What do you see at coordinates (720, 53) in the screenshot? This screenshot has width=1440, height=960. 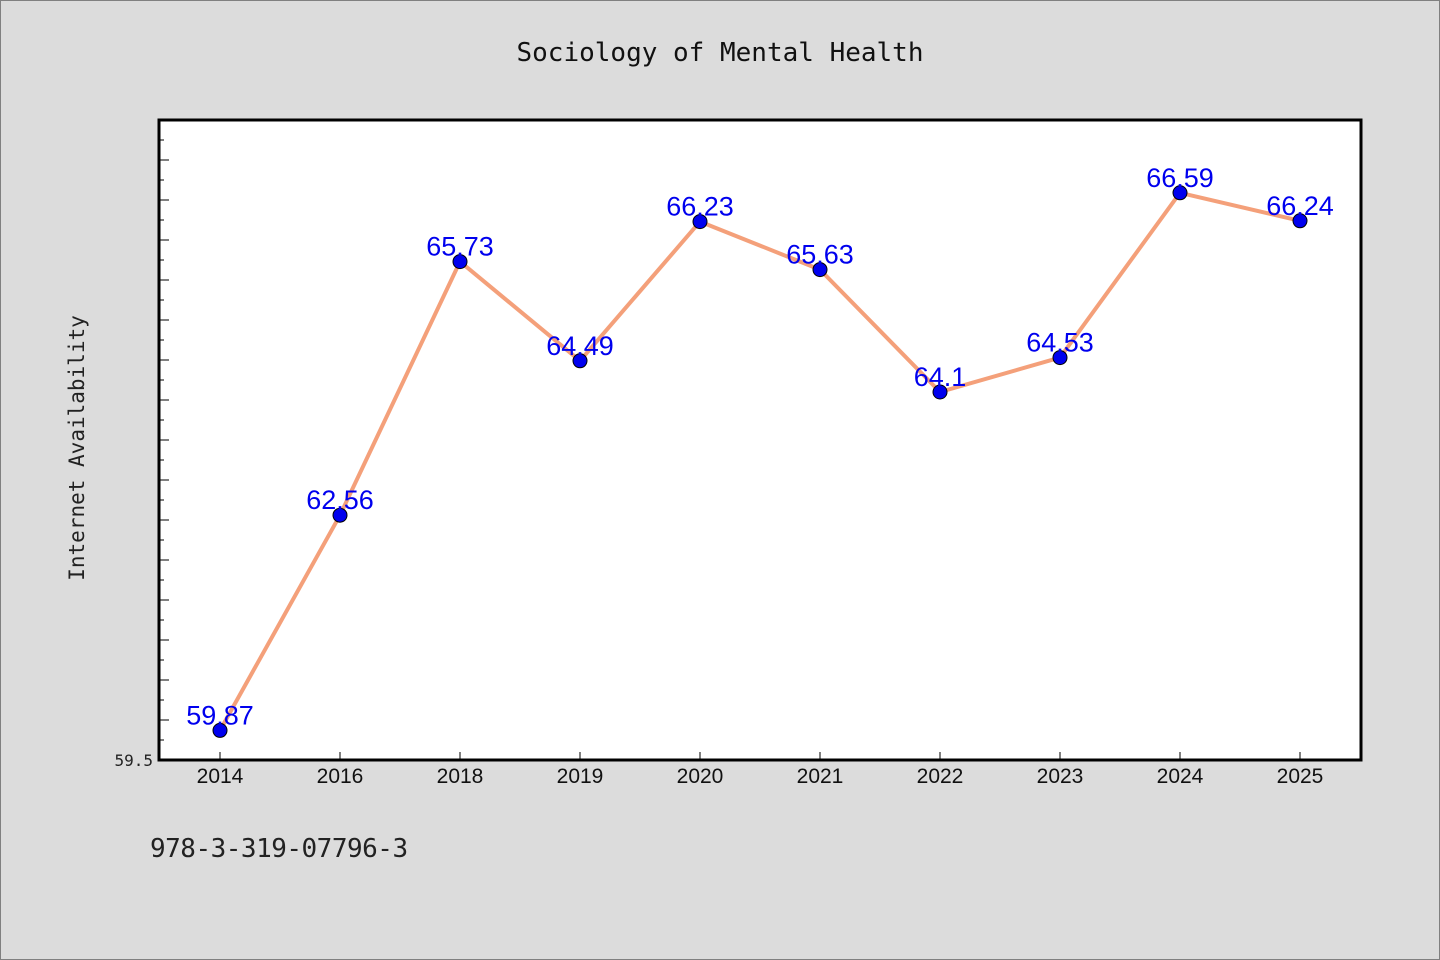 I see `chart-title: Sociology of Mental Health` at bounding box center [720, 53].